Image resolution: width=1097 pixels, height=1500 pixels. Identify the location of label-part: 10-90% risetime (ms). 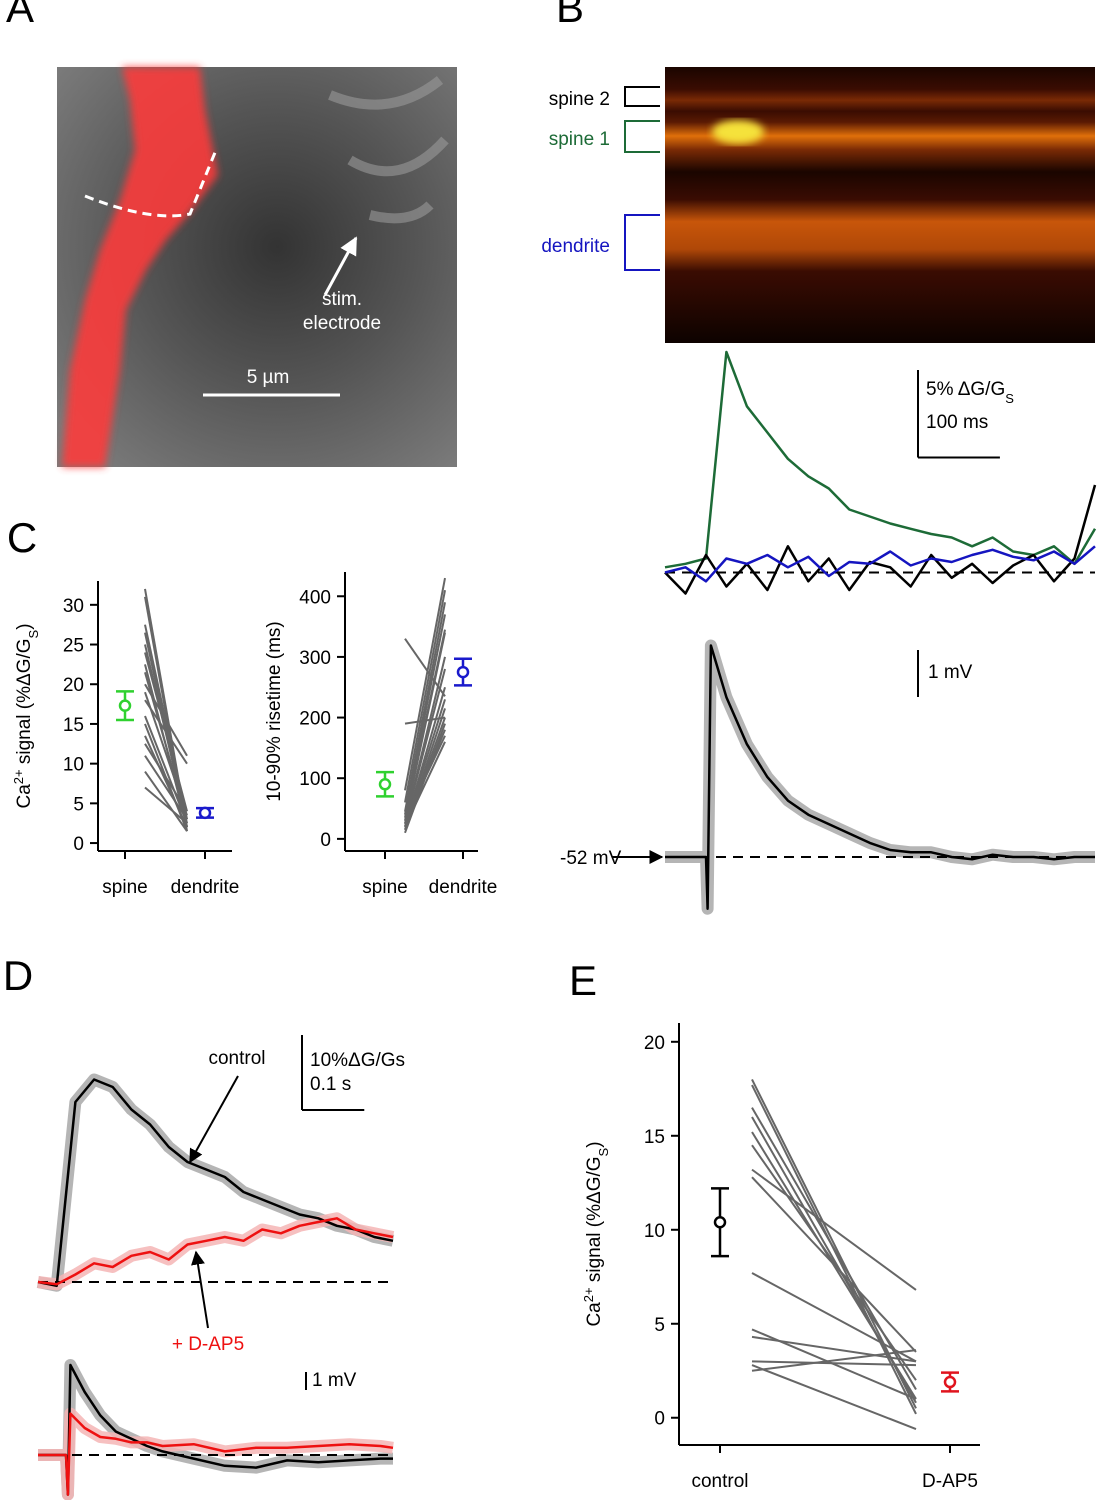
(274, 711).